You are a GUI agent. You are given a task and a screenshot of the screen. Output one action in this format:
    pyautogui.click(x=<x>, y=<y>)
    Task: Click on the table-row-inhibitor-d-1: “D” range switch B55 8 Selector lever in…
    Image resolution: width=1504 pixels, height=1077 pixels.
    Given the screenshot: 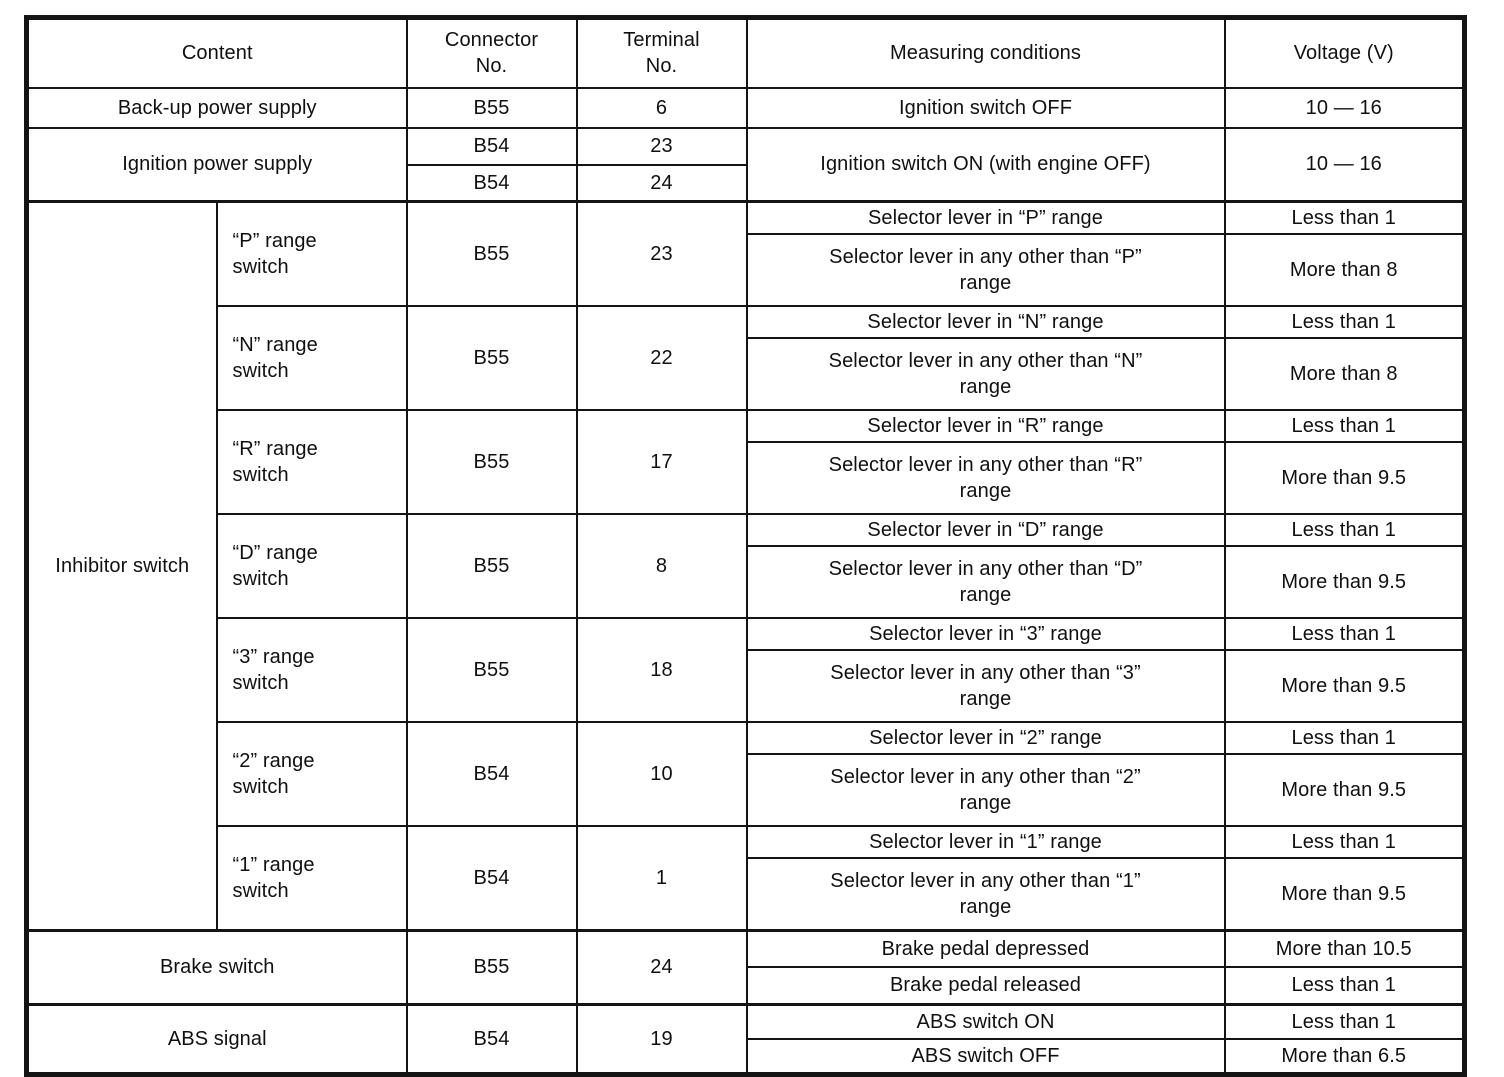 What is the action you would take?
    pyautogui.click(x=746, y=566)
    